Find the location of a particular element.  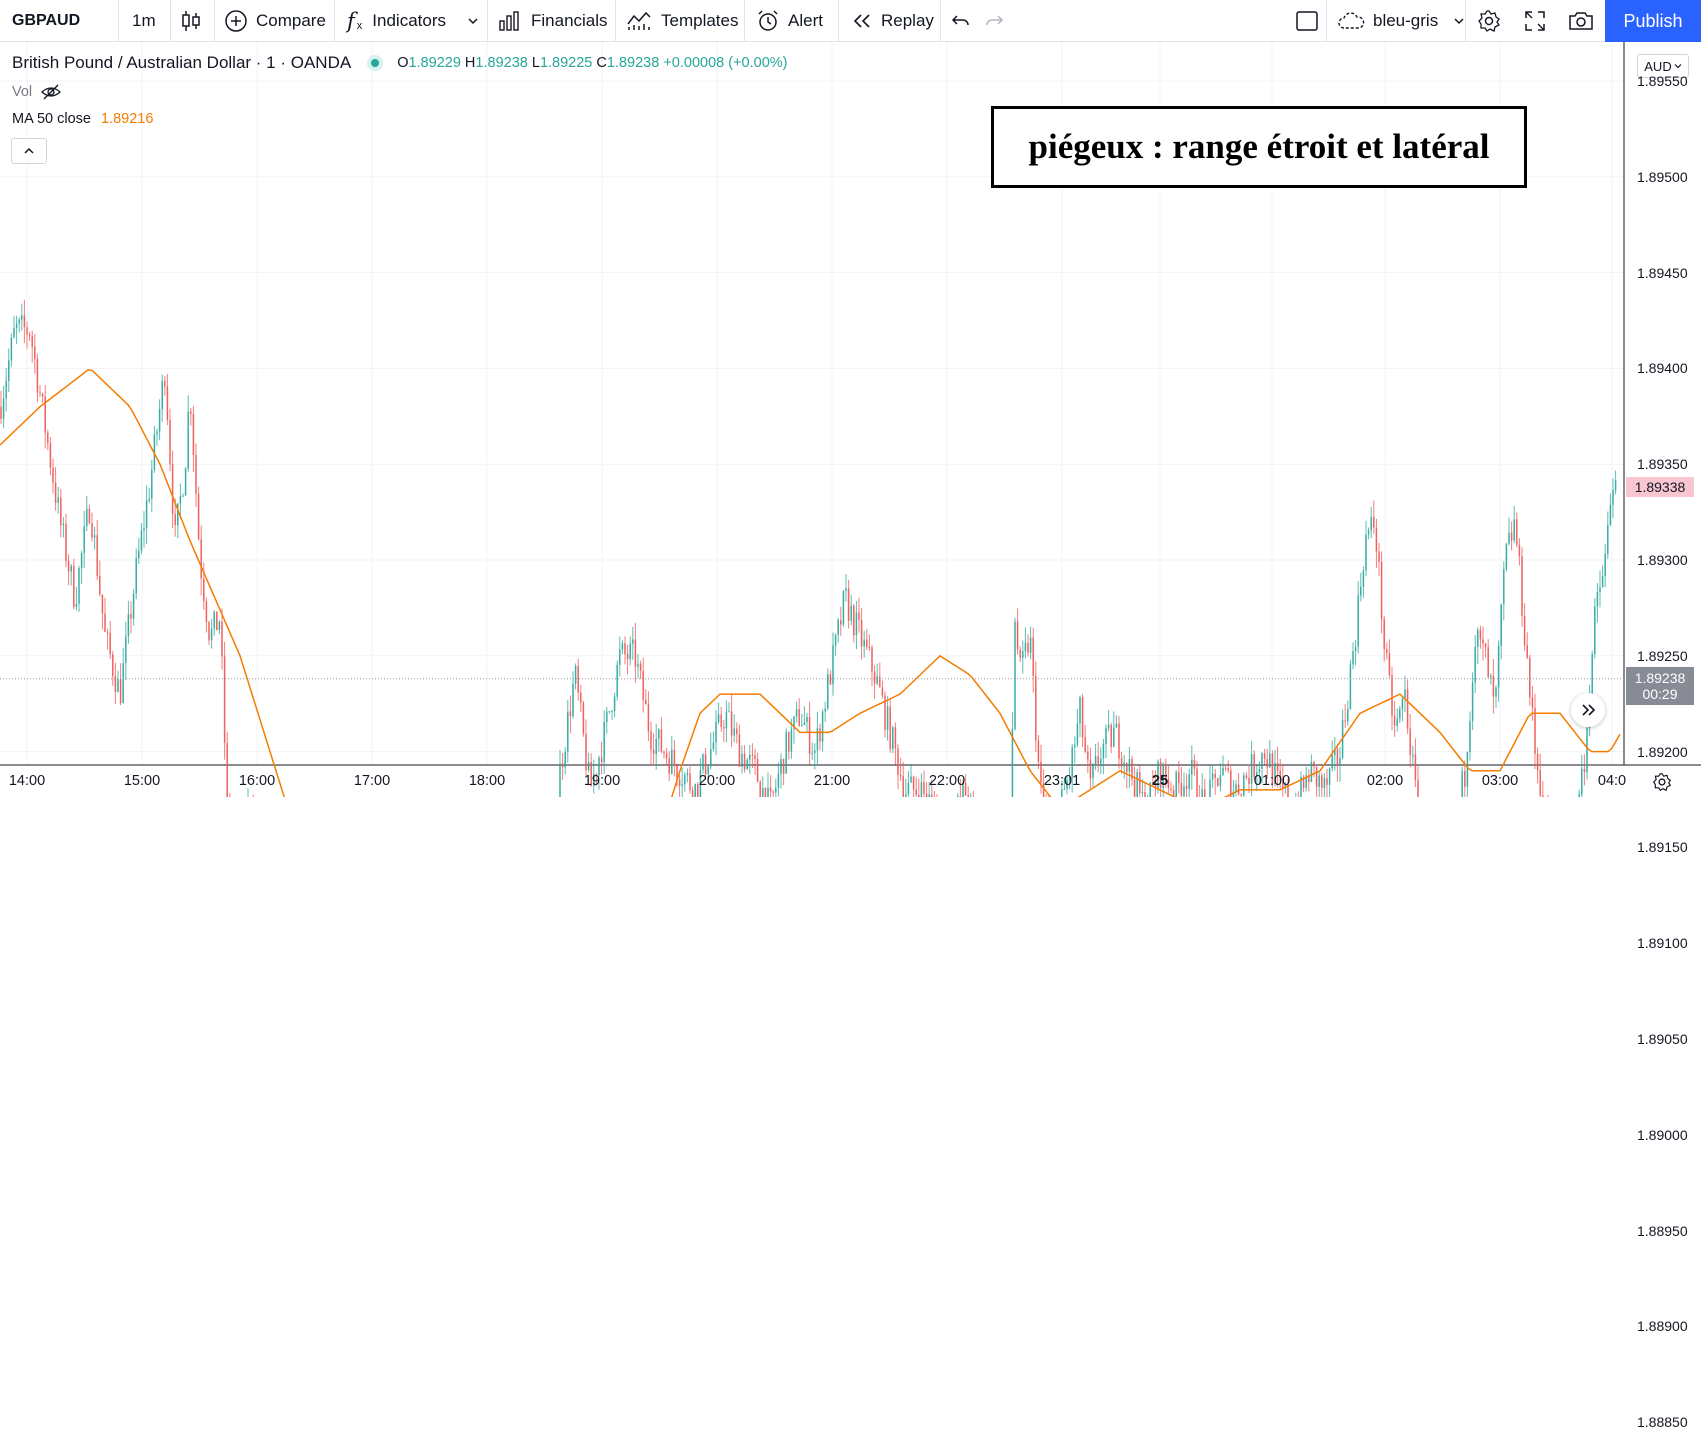

indicators-dropdown-button is located at coordinates (473, 20).